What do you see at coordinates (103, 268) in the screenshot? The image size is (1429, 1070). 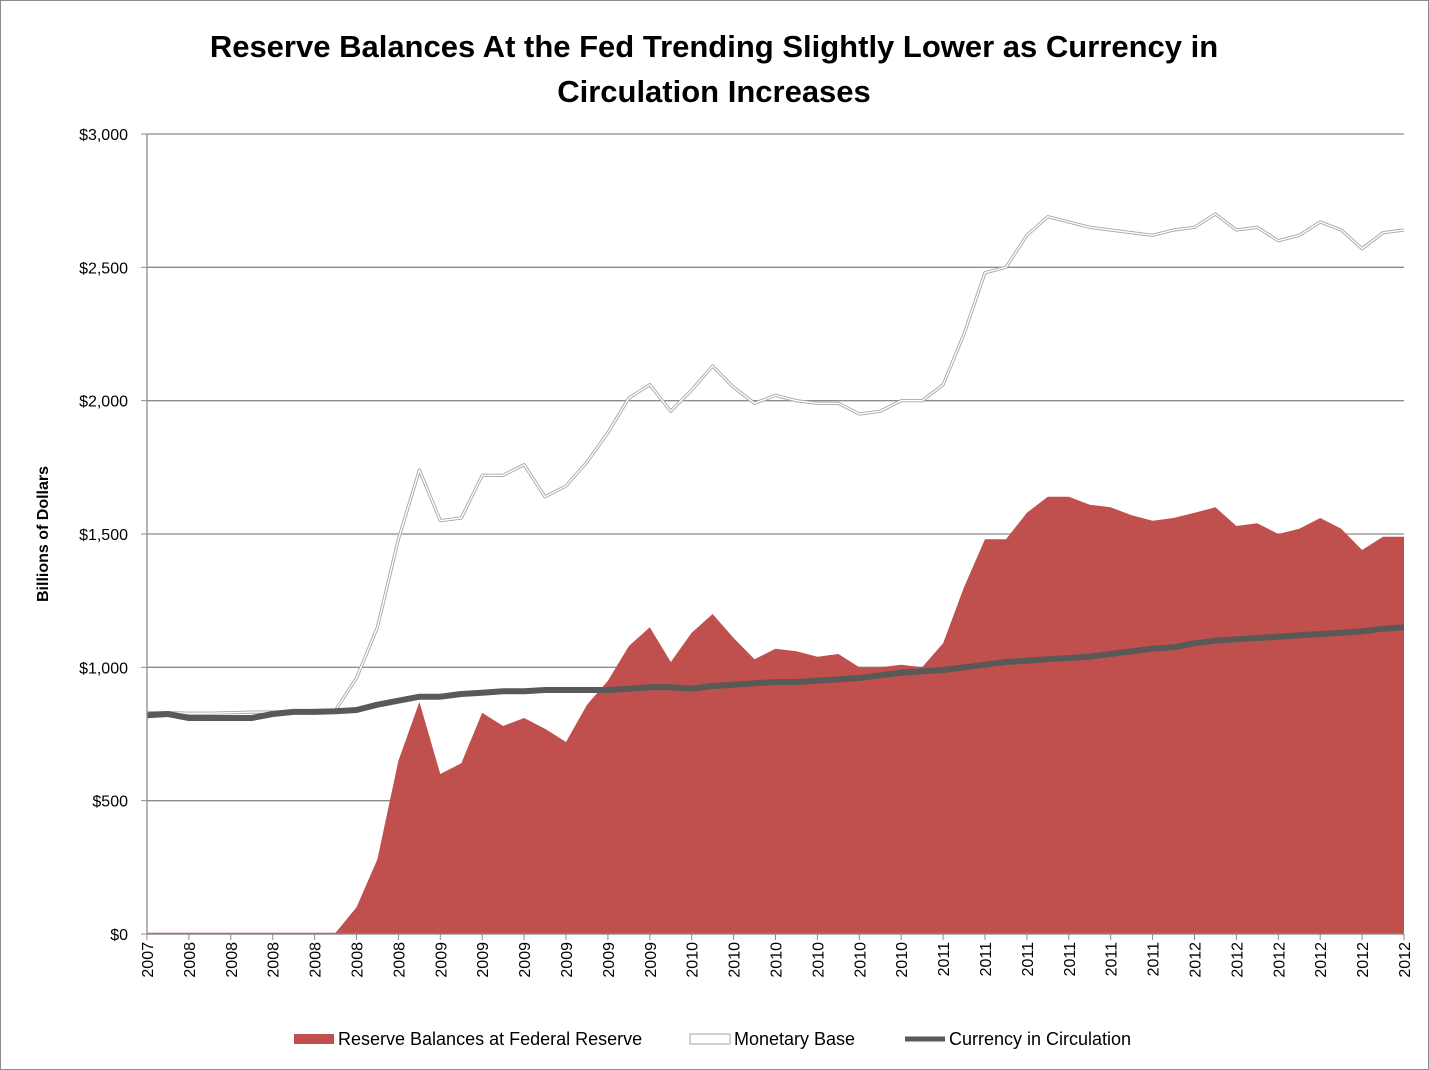 I see `y-tick-label: $2,500` at bounding box center [103, 268].